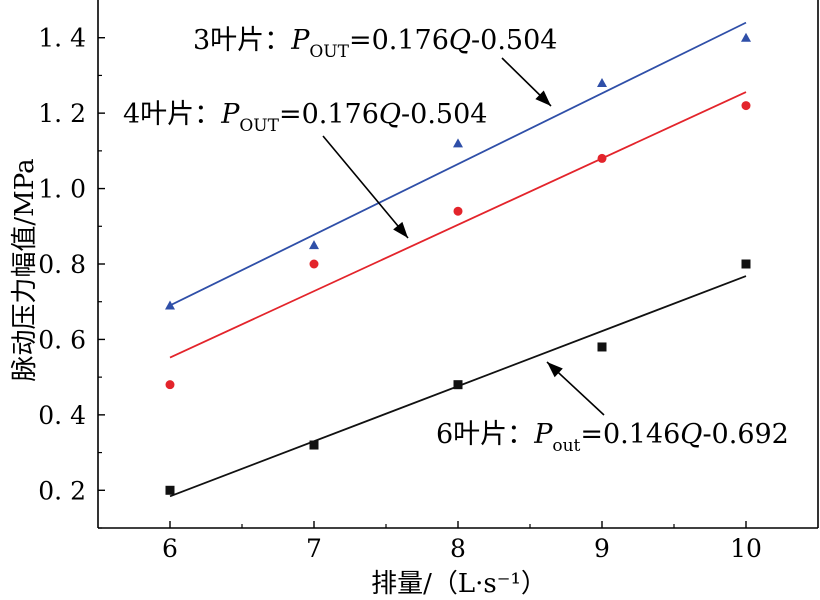 The height and width of the screenshot is (600, 820). I want to click on annotation-6-blade-sub: out, so click(566, 446).